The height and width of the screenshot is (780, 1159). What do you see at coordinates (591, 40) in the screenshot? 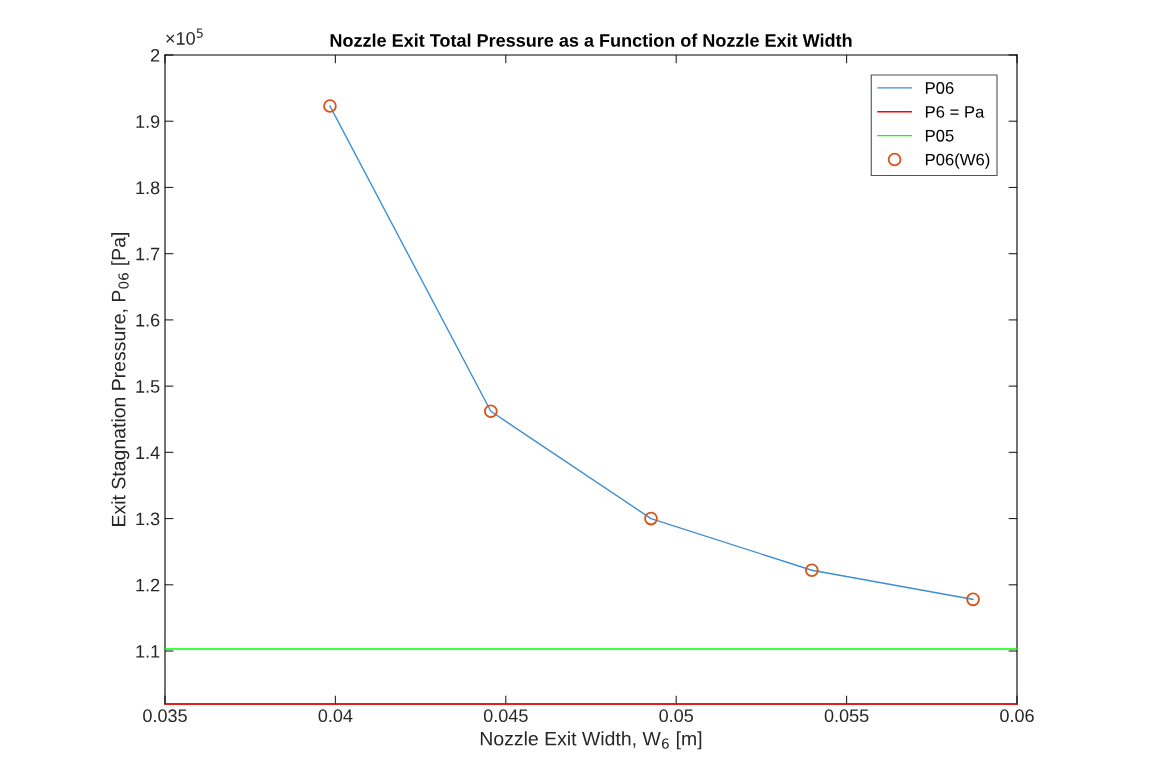
I see `chart-title: Nozzle Exit Total Pressure as a Function of Nozzle Exit Width` at bounding box center [591, 40].